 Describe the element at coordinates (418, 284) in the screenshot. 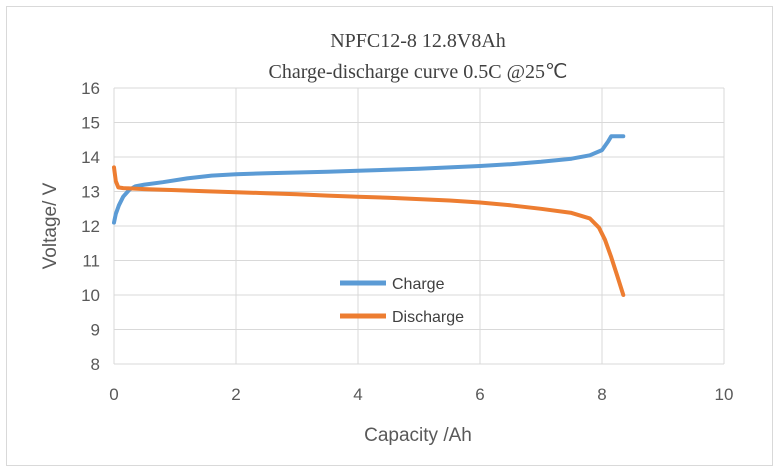

I see `legend-label-charge: Charge` at that location.